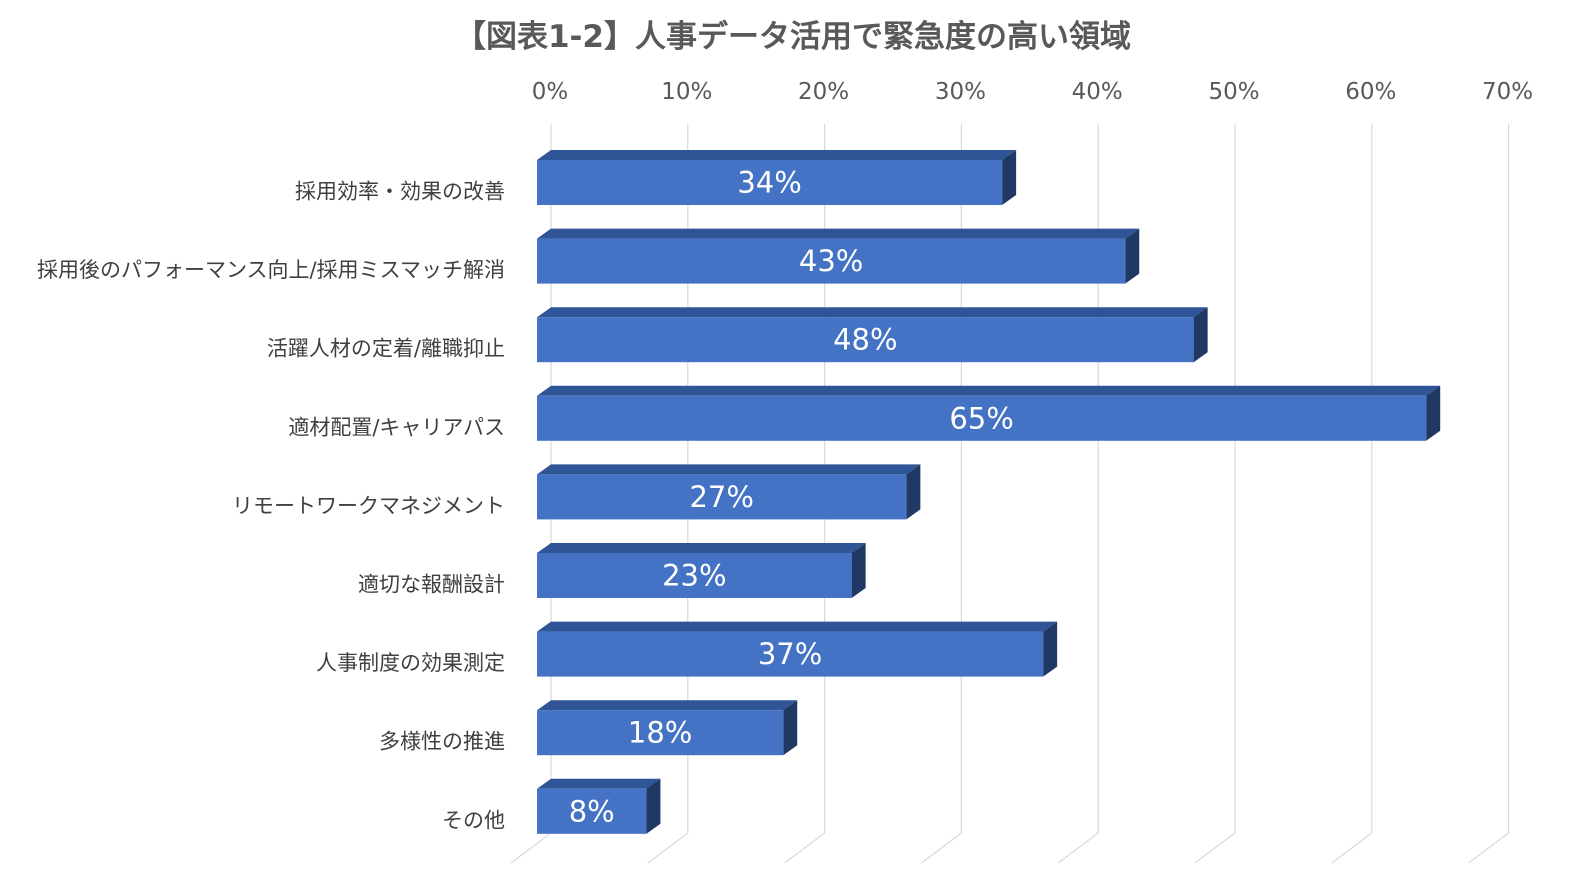 The image size is (1586, 892). I want to click on category-label: 採用後のパフォーマンス向上/採用ミスマッチ解消, so click(271, 270).